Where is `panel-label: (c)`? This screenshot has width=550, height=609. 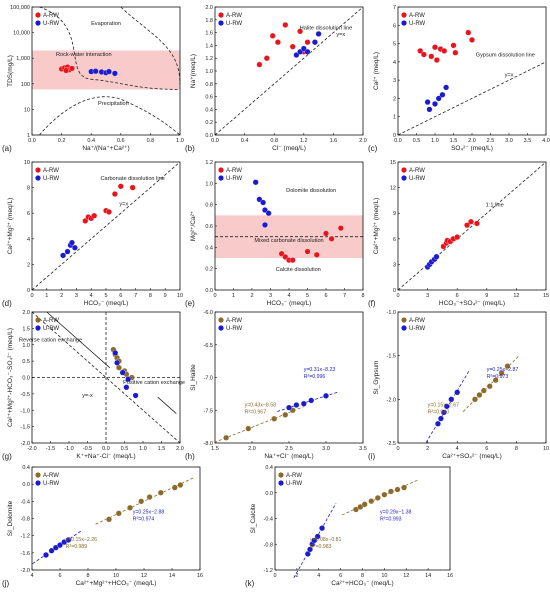 panel-label: (c) is located at coordinates (373, 148).